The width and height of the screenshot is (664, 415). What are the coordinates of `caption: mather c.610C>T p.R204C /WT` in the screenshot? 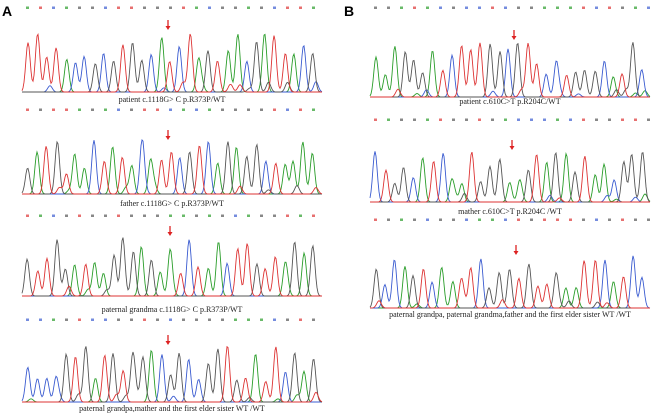 It's located at (510, 211).